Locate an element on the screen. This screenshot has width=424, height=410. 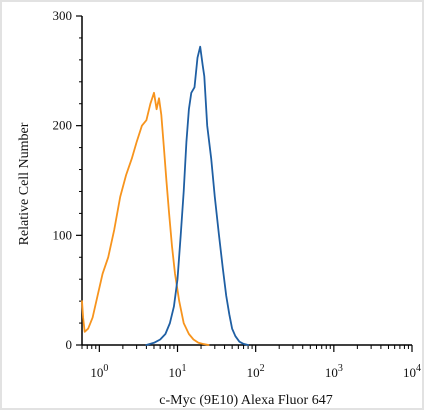
y-tick-label: 100 is located at coordinates (63, 234).